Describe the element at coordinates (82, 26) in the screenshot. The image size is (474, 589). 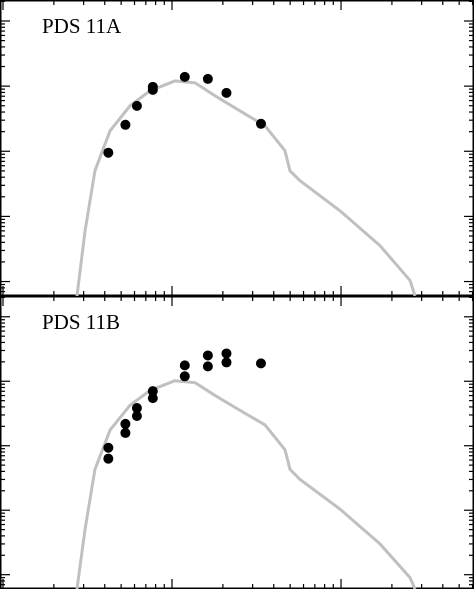
I see `panel-title: PDS 11A` at that location.